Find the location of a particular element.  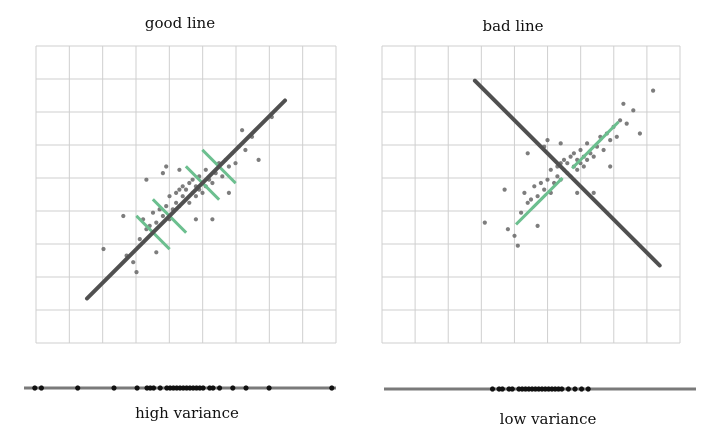

bad-line-title: bad line is located at coordinates (513, 26).